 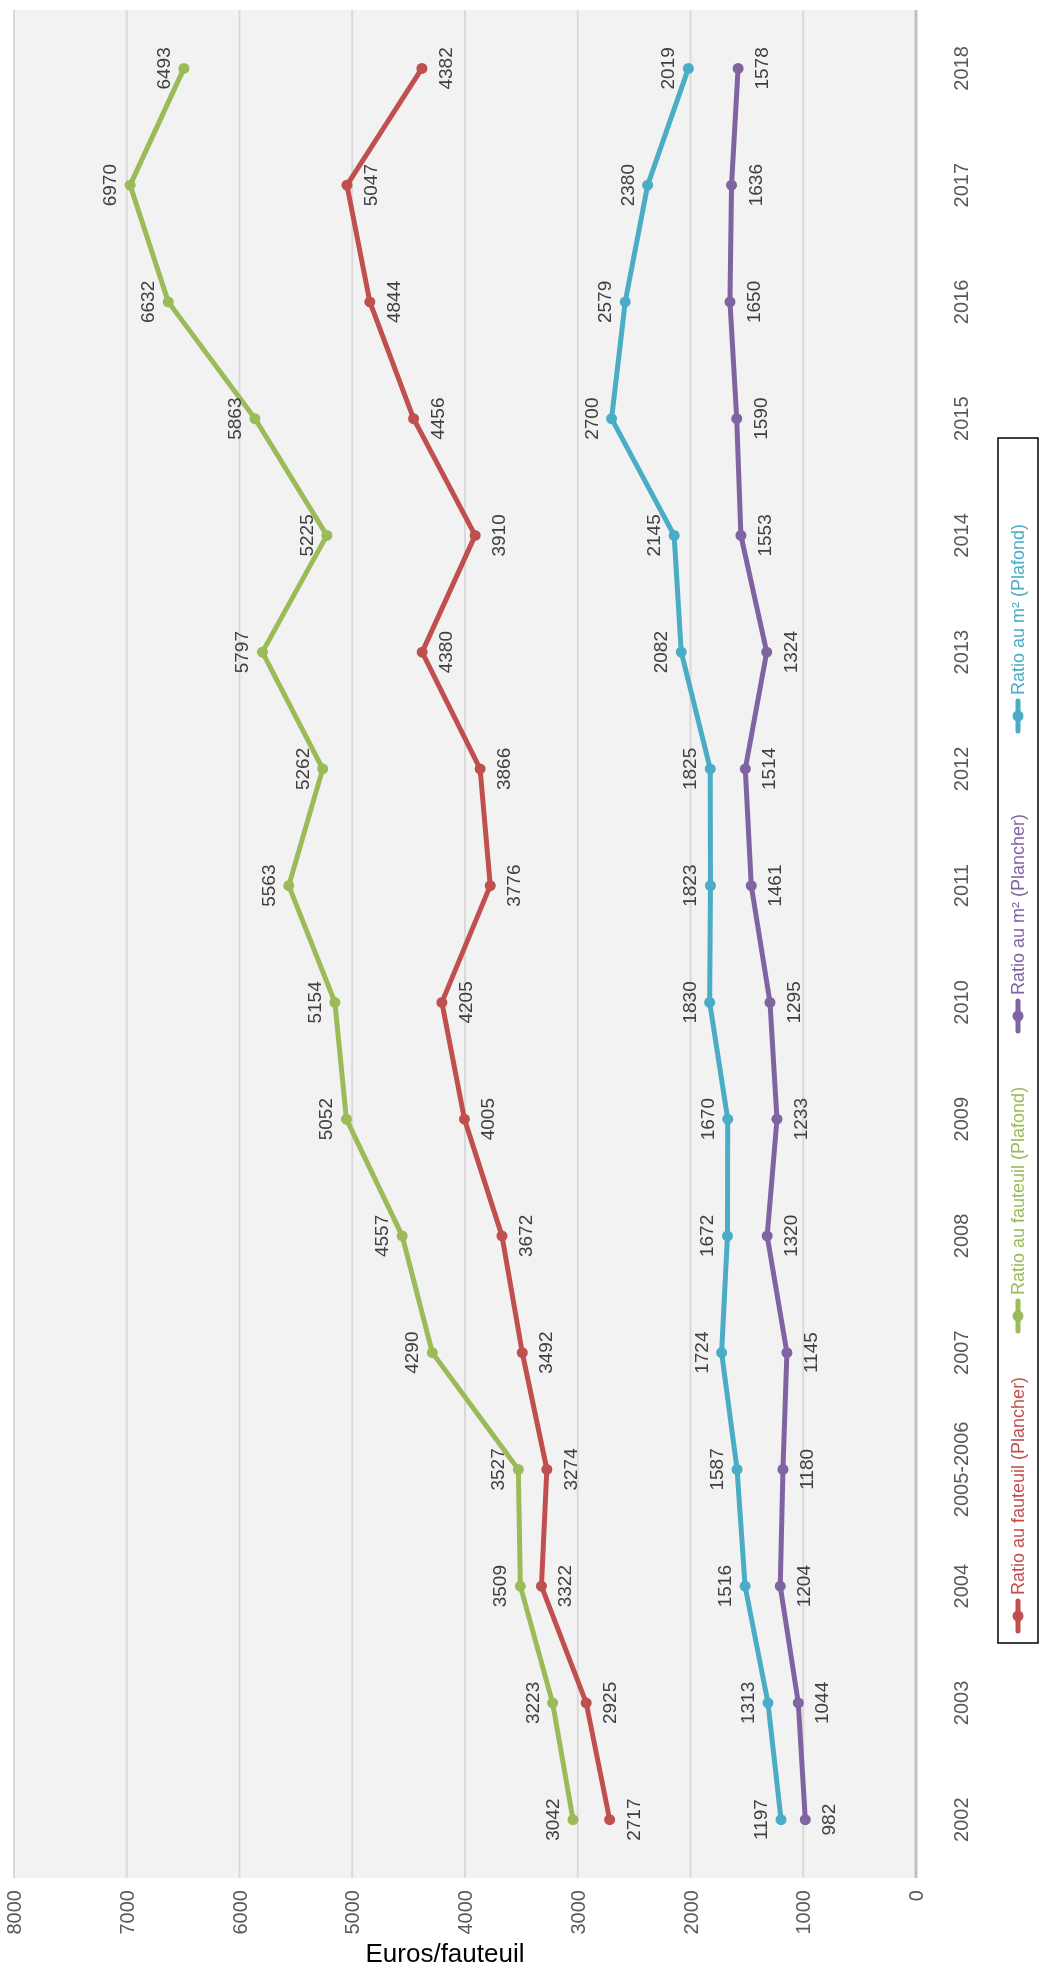 What do you see at coordinates (961, 1469) in the screenshot?
I see `y-tick-label: 2005-2006` at bounding box center [961, 1469].